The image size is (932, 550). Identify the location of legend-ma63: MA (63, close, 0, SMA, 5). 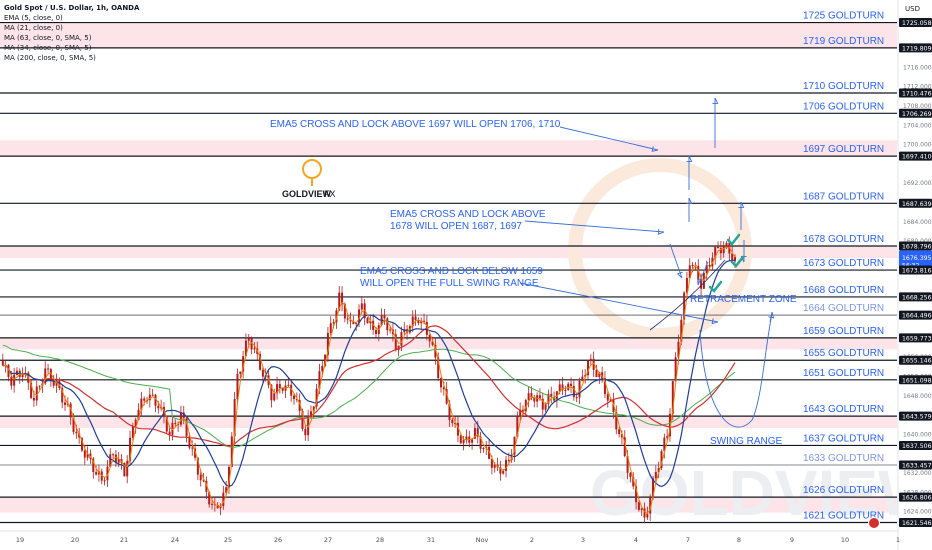
(48, 38).